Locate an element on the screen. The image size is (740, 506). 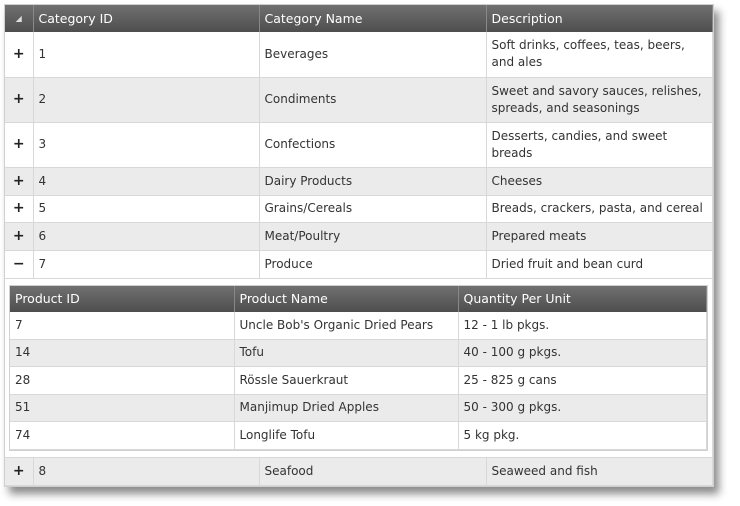
collapse-icon: − is located at coordinates (19, 264).